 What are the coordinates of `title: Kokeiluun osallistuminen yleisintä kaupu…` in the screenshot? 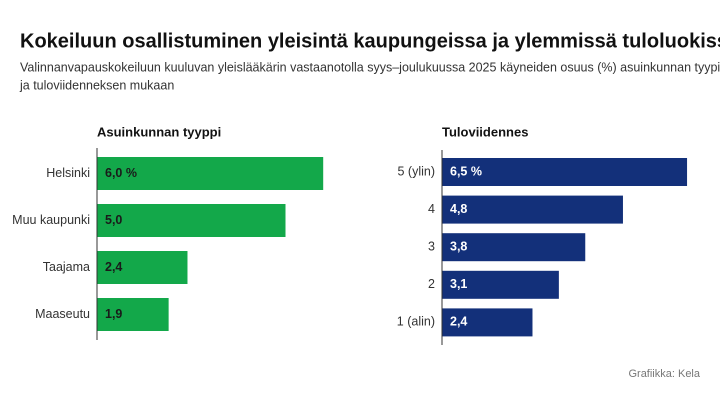 It's located at (370, 41).